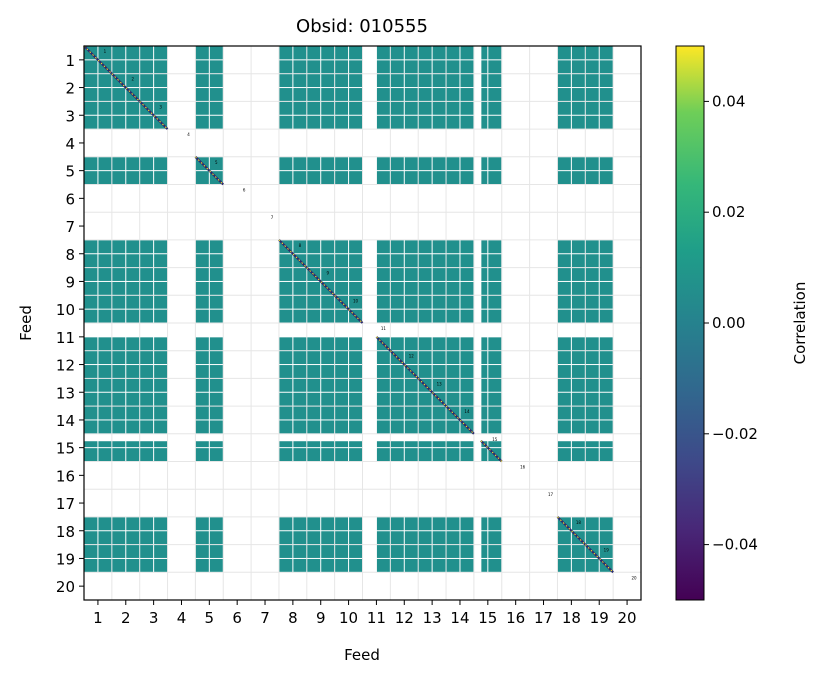  I want to click on y-tick-label: 16, so click(65, 476).